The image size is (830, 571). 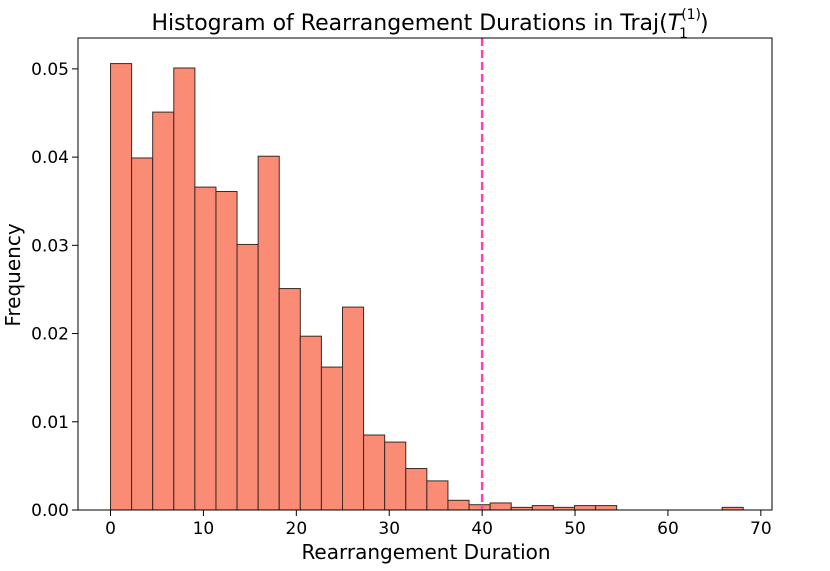 I want to click on chart-title-sup: (1), so click(x=691, y=15).